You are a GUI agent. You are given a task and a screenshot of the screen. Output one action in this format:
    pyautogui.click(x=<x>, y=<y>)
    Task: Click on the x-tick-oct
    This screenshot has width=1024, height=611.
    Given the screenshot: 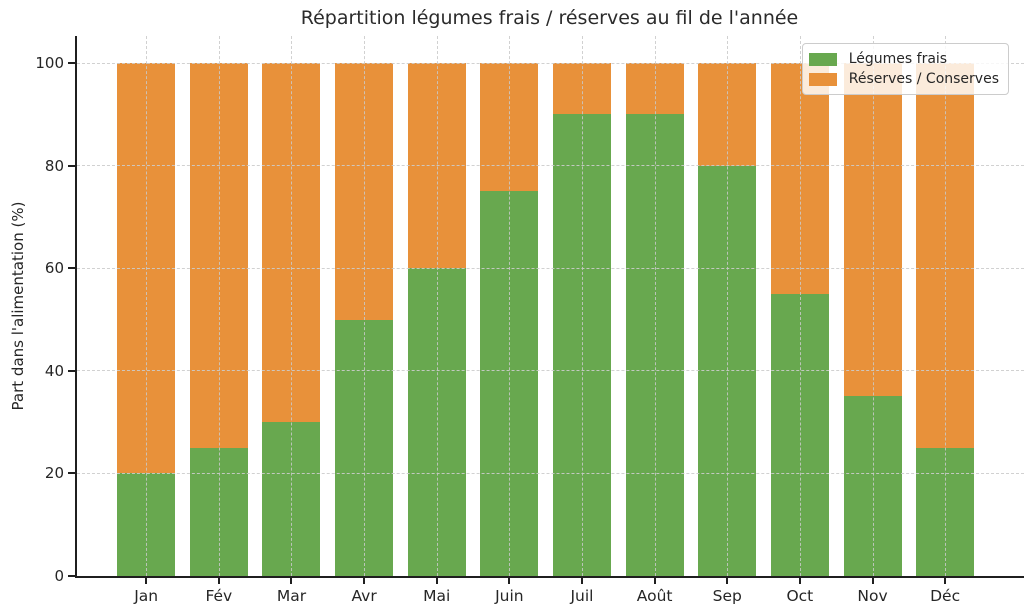 What is the action you would take?
    pyautogui.click(x=799, y=581)
    